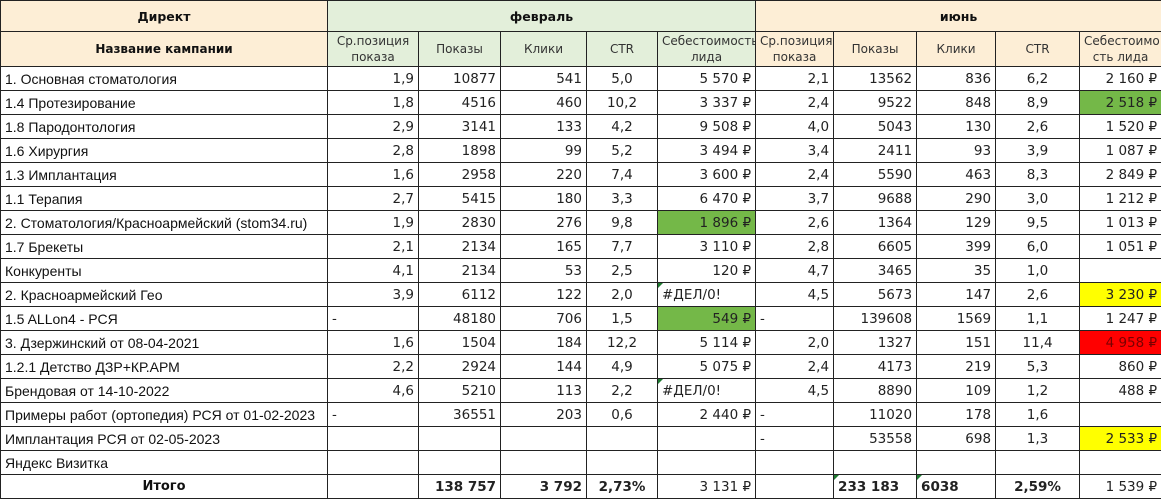  What do you see at coordinates (956, 198) in the screenshot?
I see `jun-clicks-cell: 290` at bounding box center [956, 198].